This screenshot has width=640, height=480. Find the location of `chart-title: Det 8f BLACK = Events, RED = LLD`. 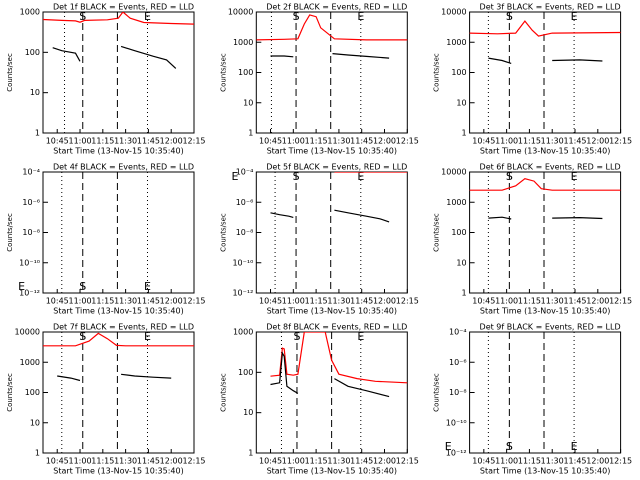

chart-title: Det 8f BLACK = Events, RED = LLD is located at coordinates (336, 327).